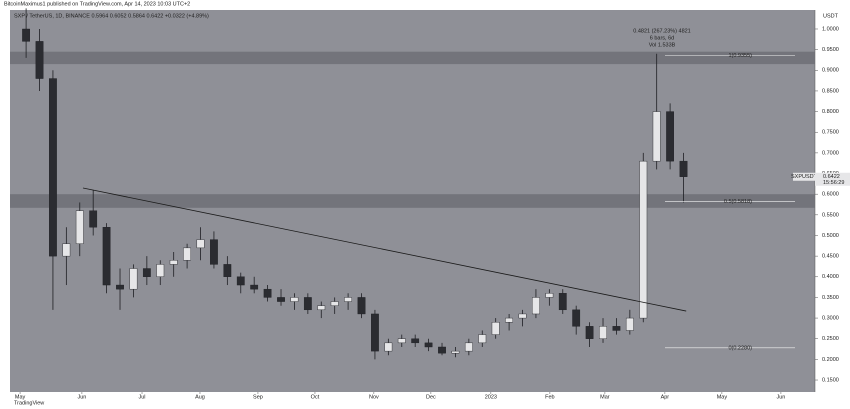 This screenshot has height=409, width=850. What do you see at coordinates (665, 397) in the screenshot?
I see `x-tick-label: Apr` at bounding box center [665, 397].